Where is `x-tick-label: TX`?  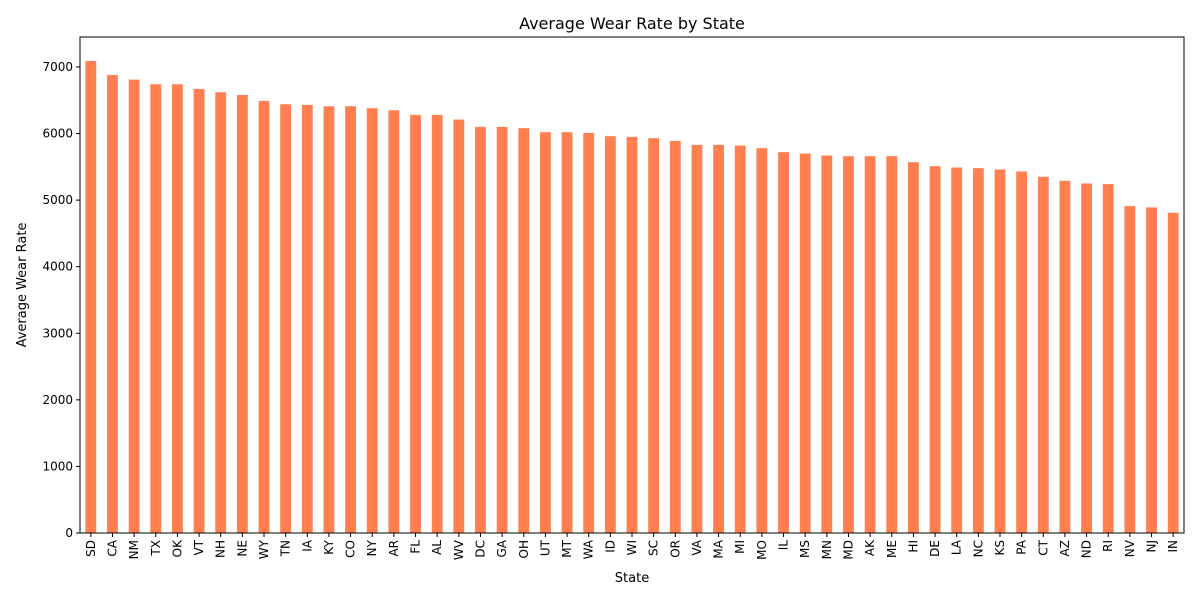 x-tick-label: TX is located at coordinates (156, 548).